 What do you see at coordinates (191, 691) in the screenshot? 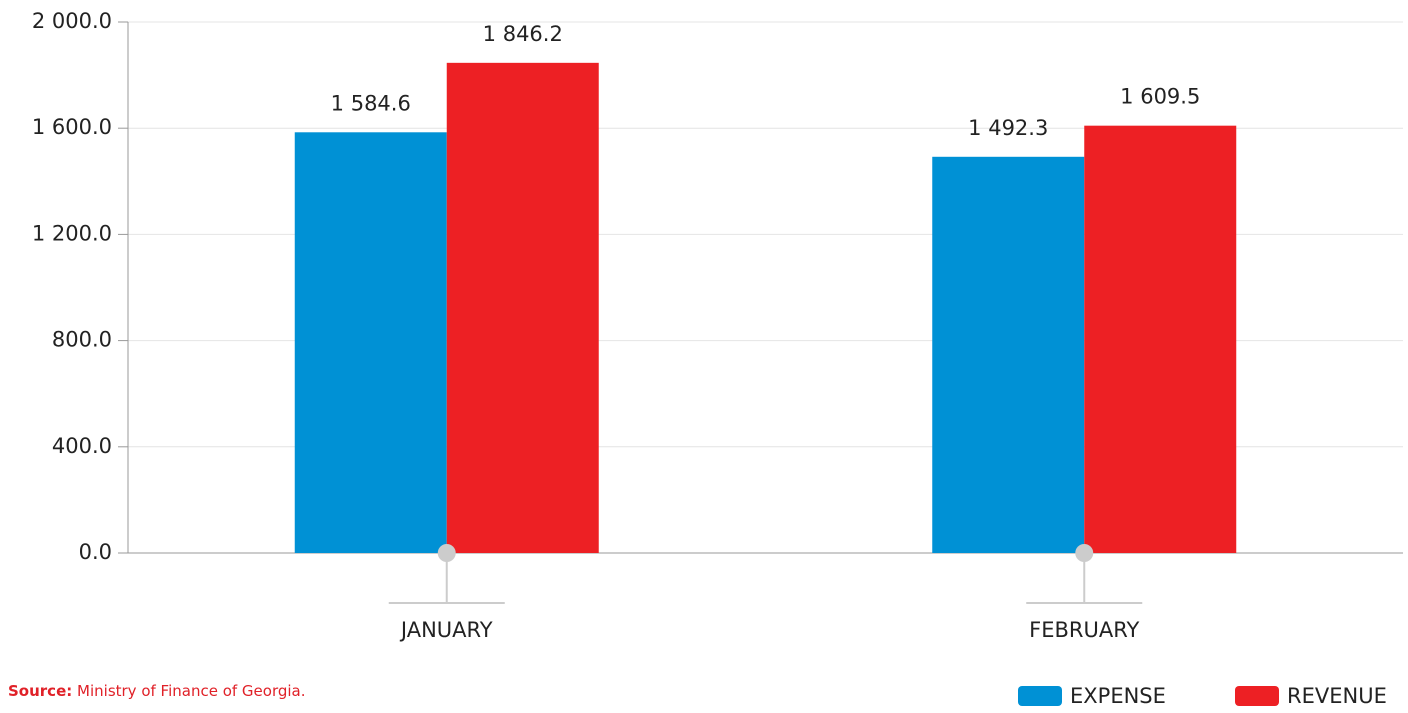
I see `source-text: Ministry of Finance of Georgia.` at bounding box center [191, 691].